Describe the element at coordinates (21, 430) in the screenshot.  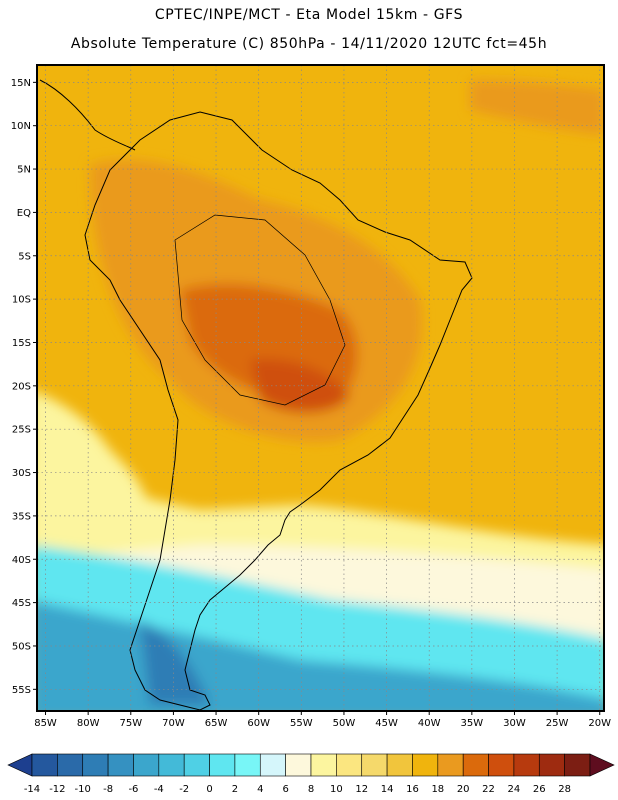
I see `lat-label: 25S` at that location.